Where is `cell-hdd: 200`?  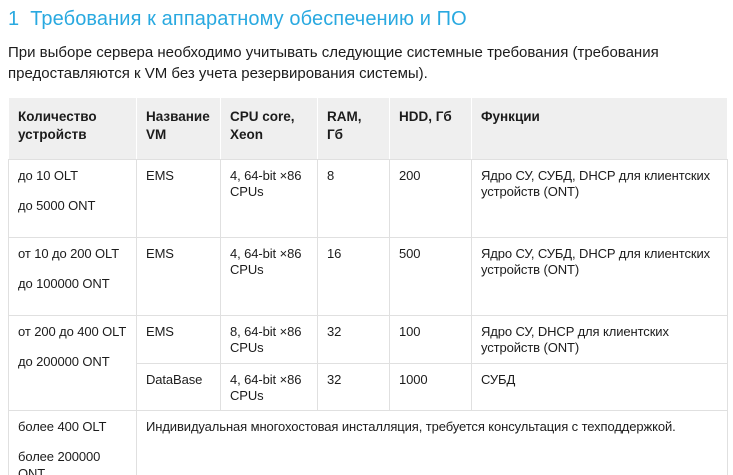
cell-hdd: 200 is located at coordinates (430, 198).